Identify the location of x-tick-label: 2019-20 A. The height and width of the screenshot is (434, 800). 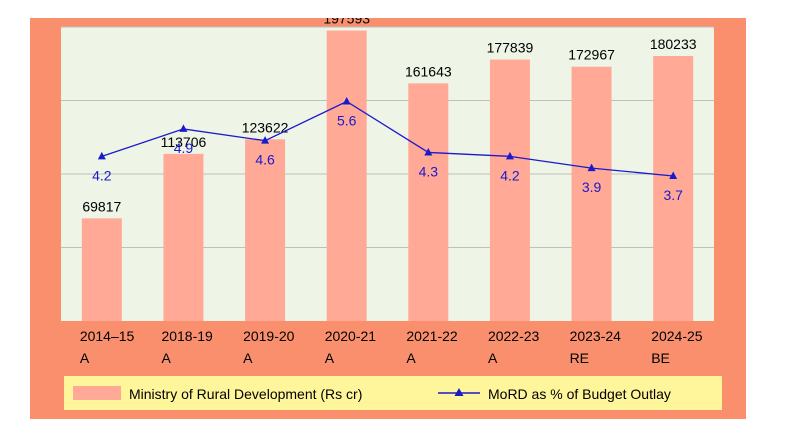
(269, 347).